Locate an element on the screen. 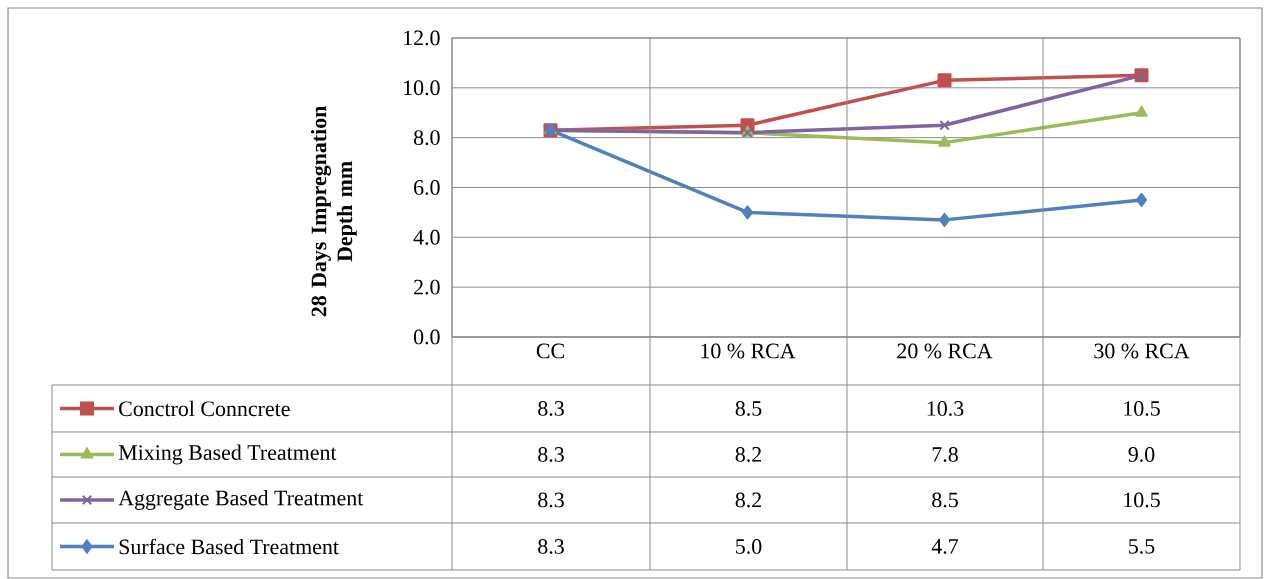  y-tick-label: 10.0 is located at coordinates (422, 88).